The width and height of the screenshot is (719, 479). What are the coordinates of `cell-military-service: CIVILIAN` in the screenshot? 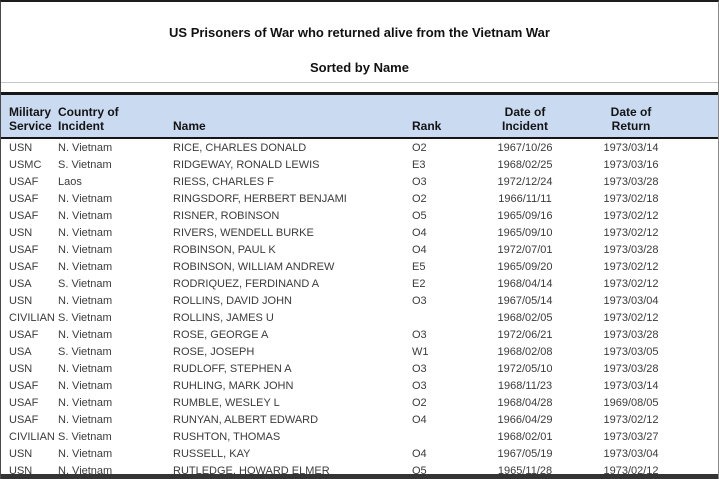 It's located at (32, 317).